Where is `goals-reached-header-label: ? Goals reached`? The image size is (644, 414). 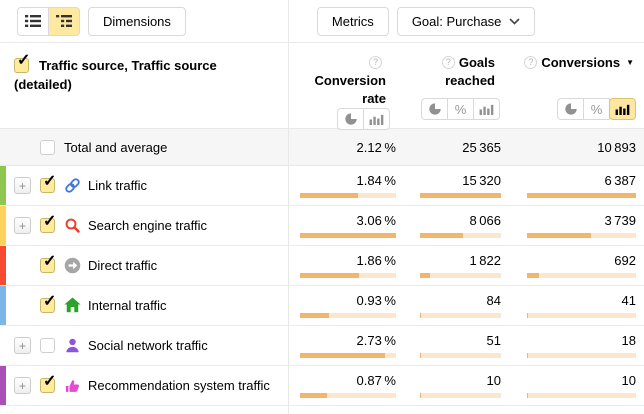
goals-reached-header-label: ? Goals reached is located at coordinates (452, 66).